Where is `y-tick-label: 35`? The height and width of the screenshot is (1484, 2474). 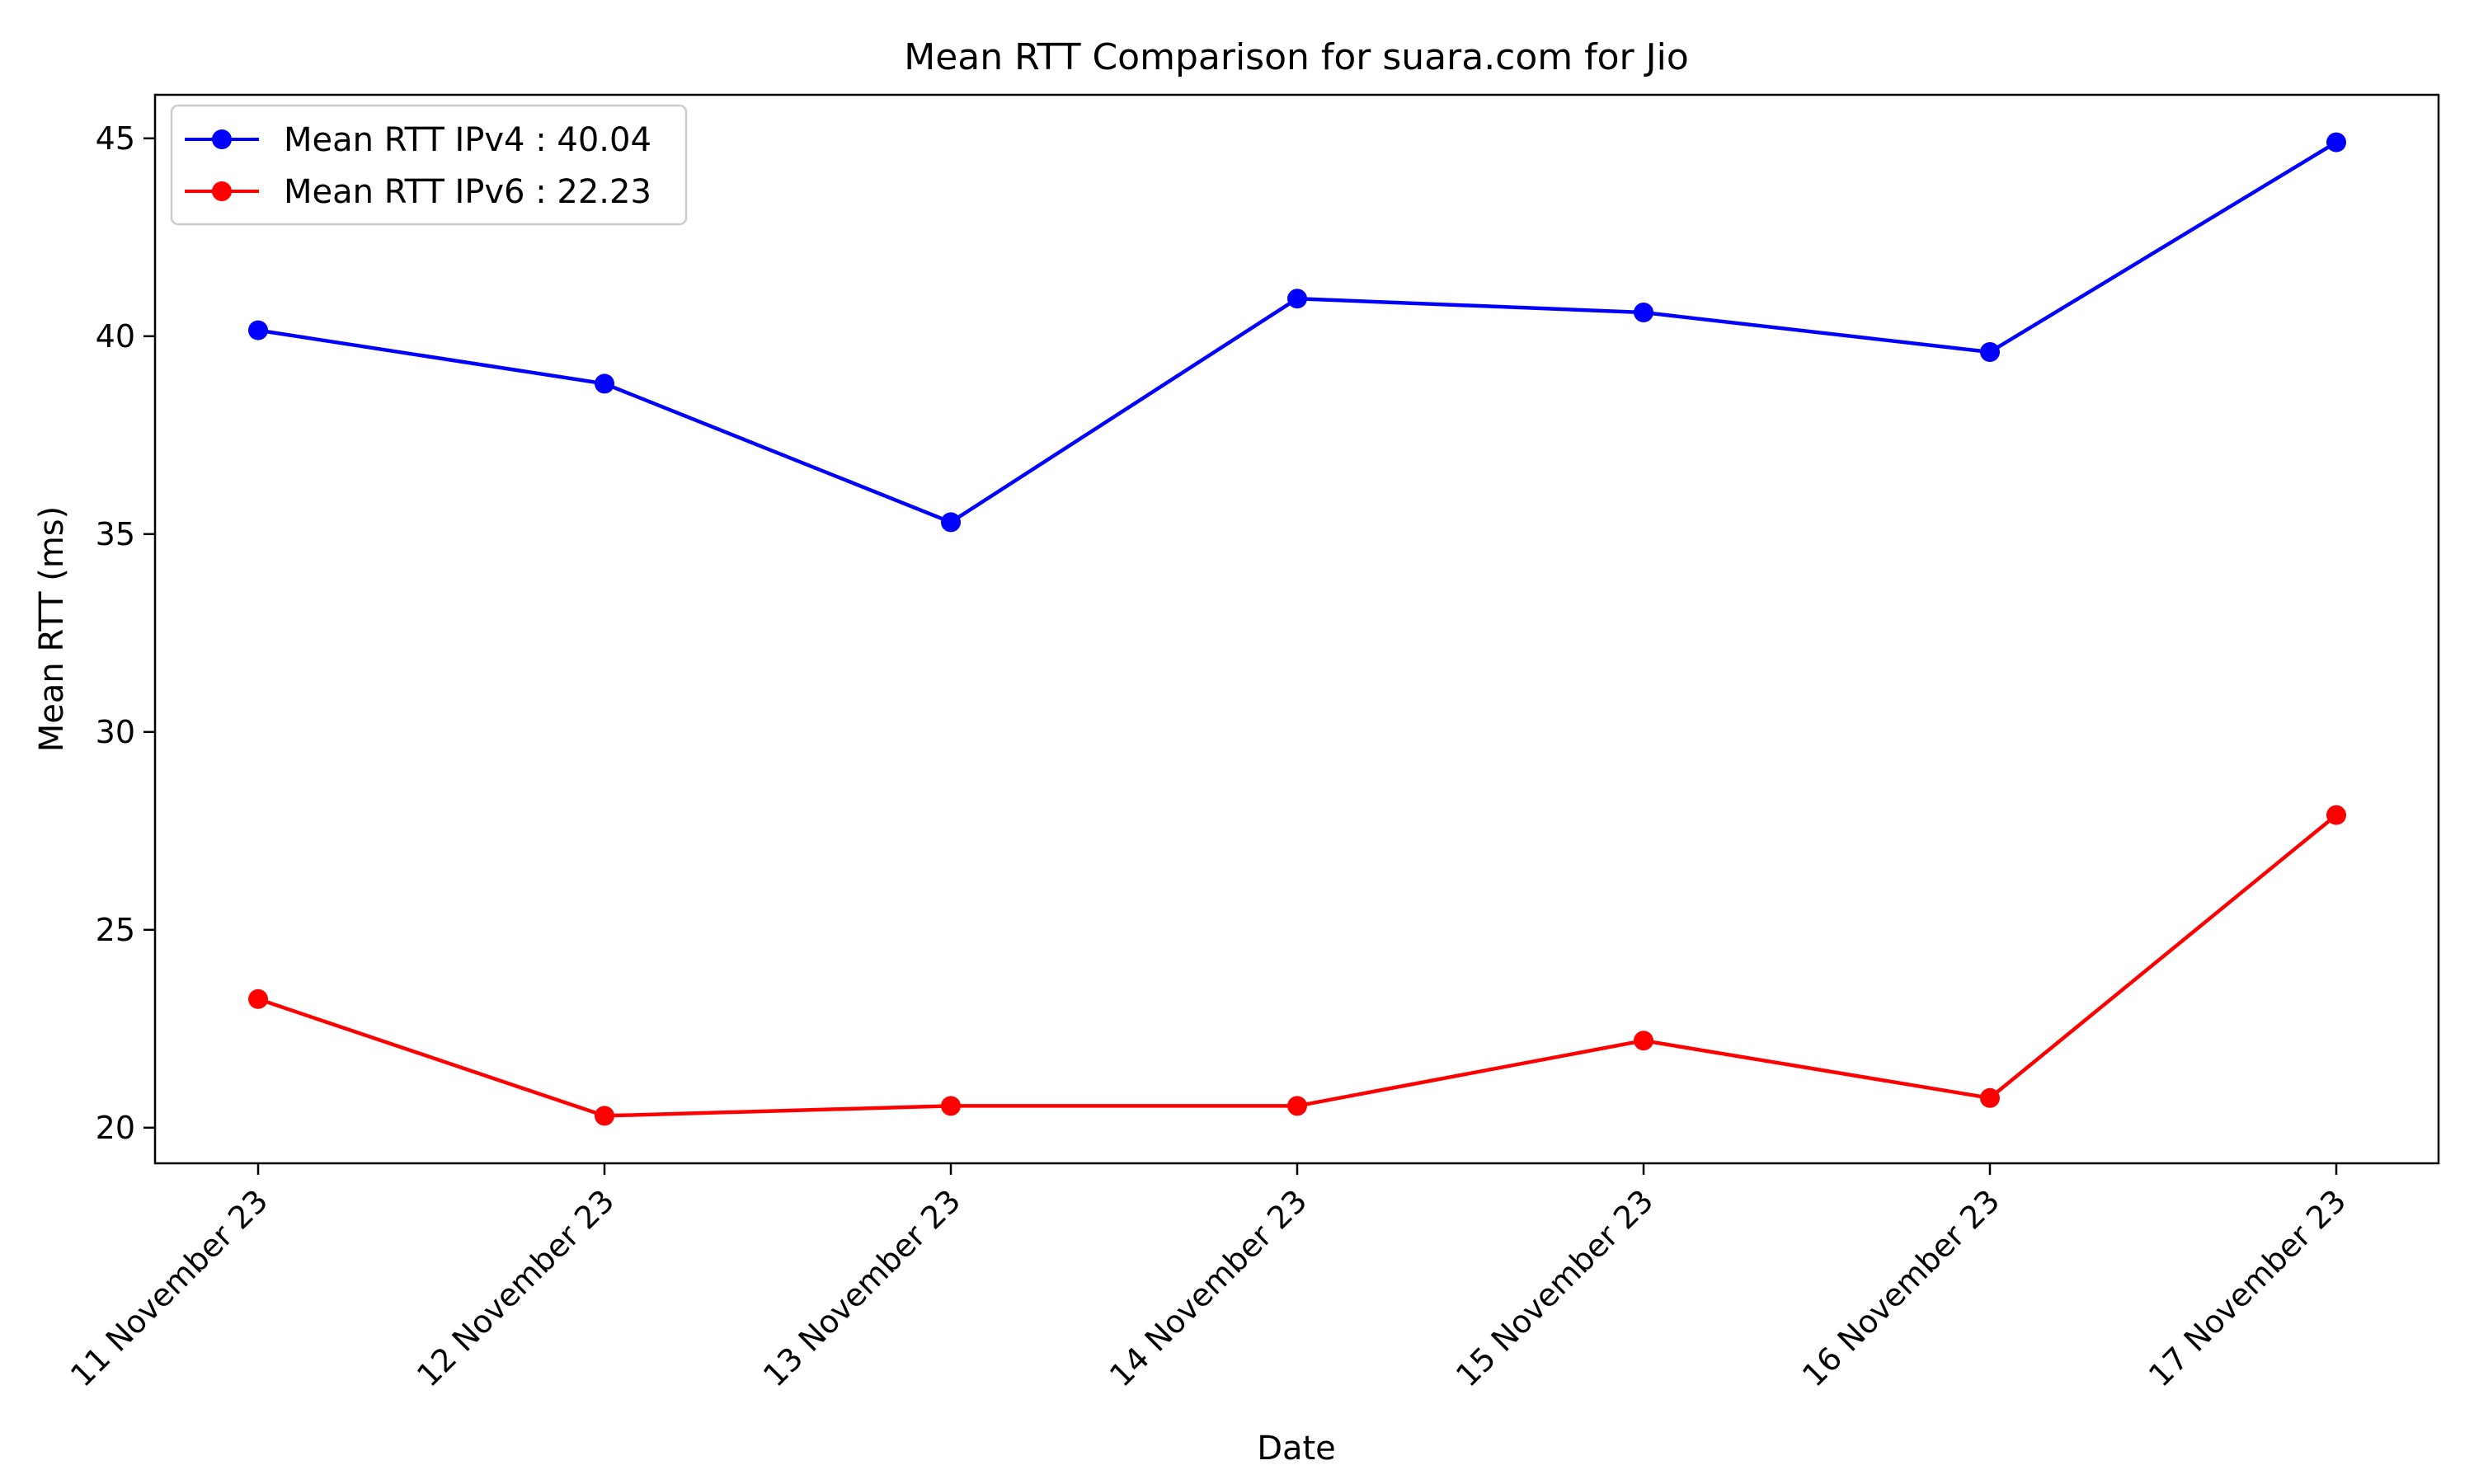
y-tick-label: 35 is located at coordinates (115, 534).